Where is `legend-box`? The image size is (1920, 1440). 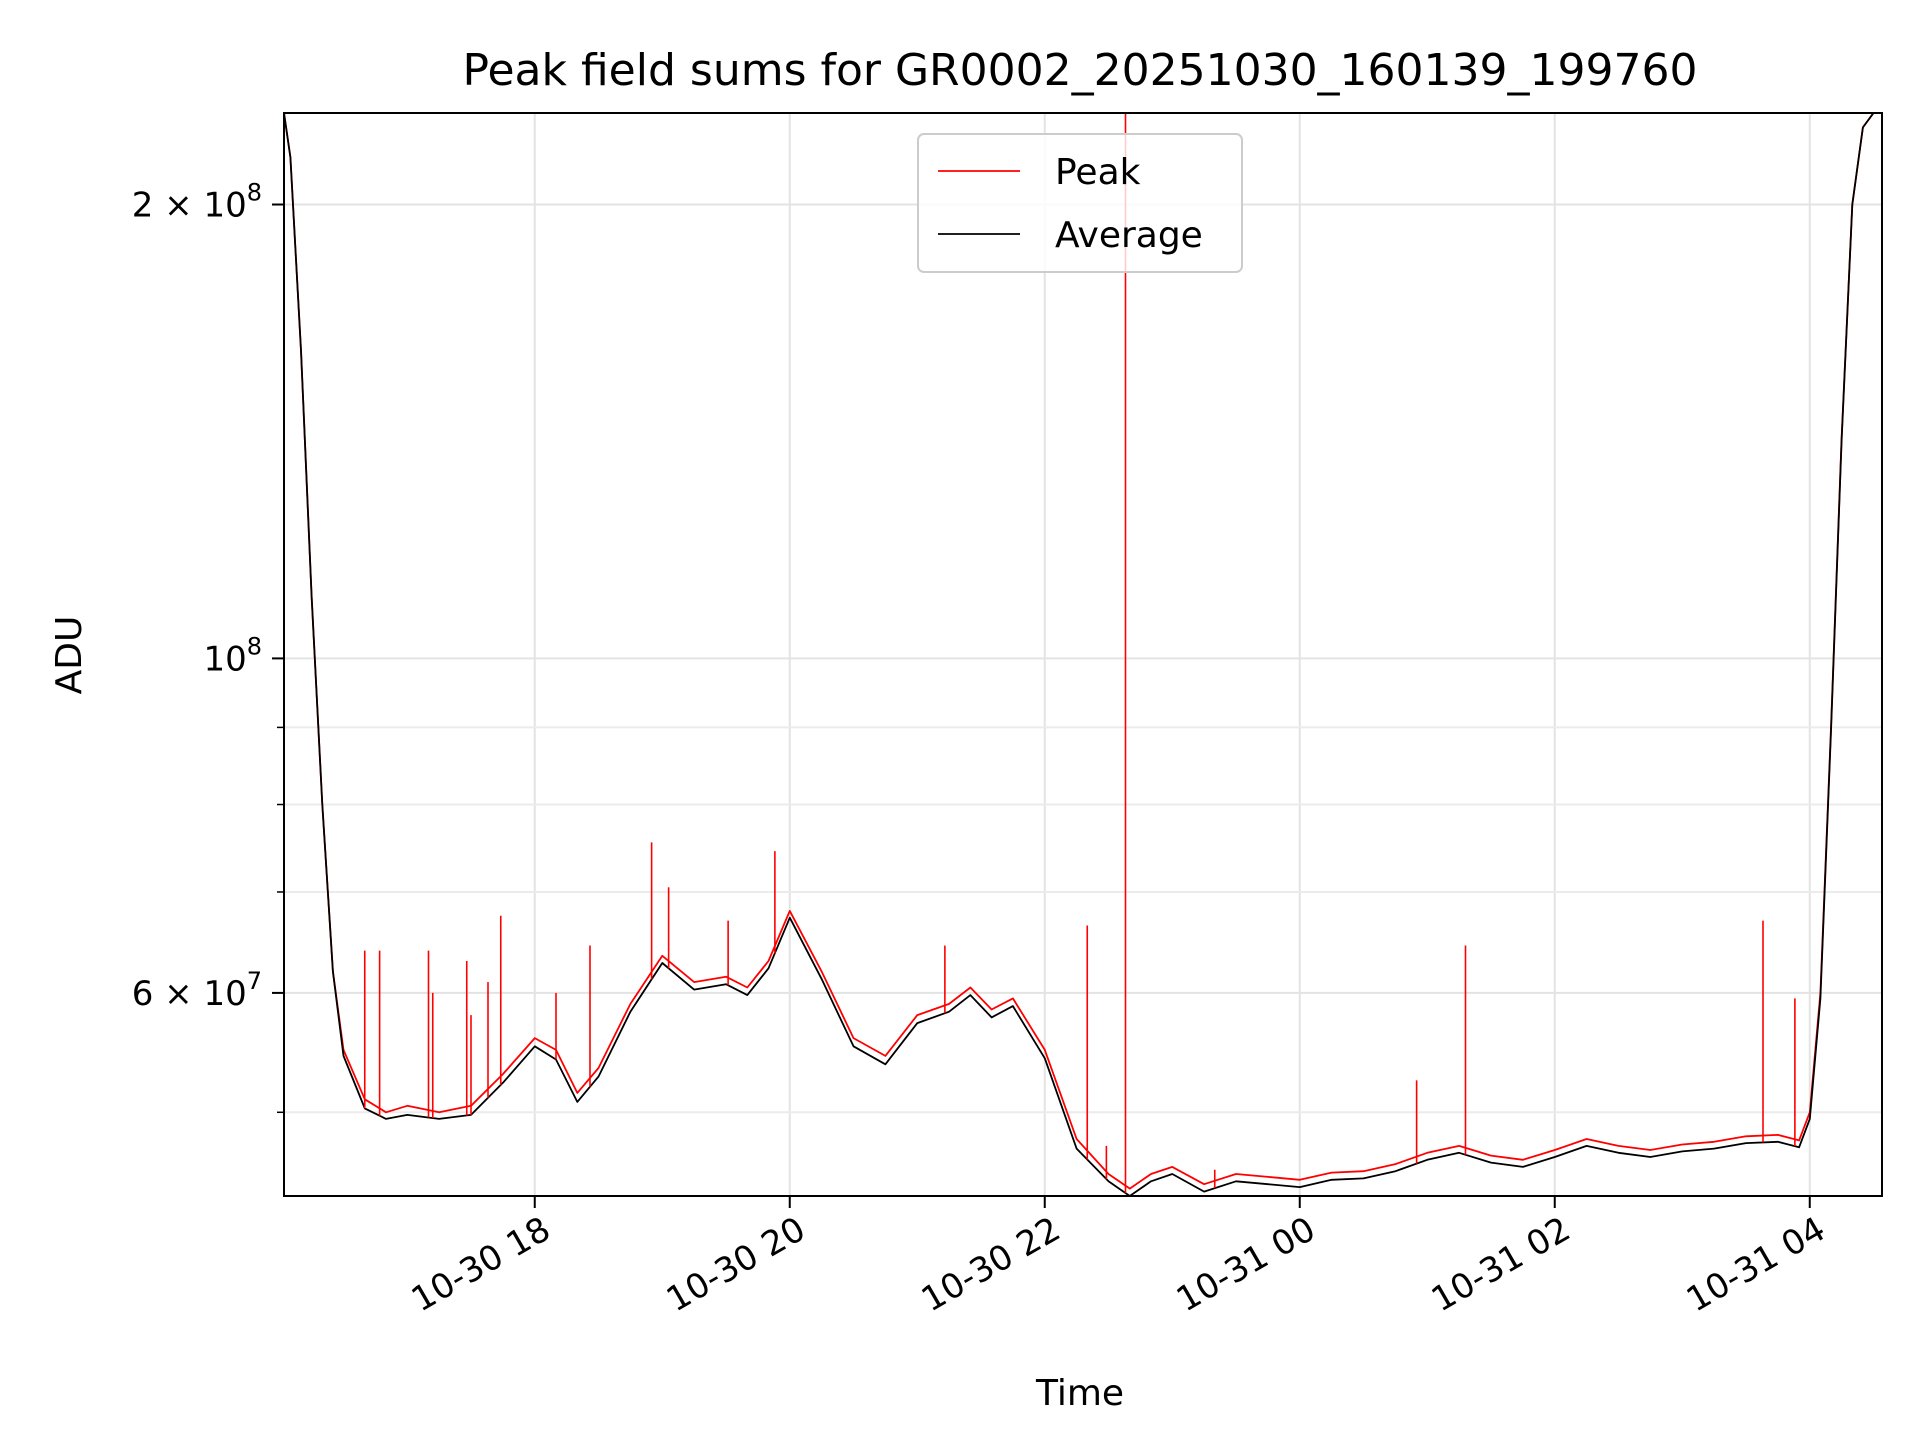 legend-box is located at coordinates (1080, 203).